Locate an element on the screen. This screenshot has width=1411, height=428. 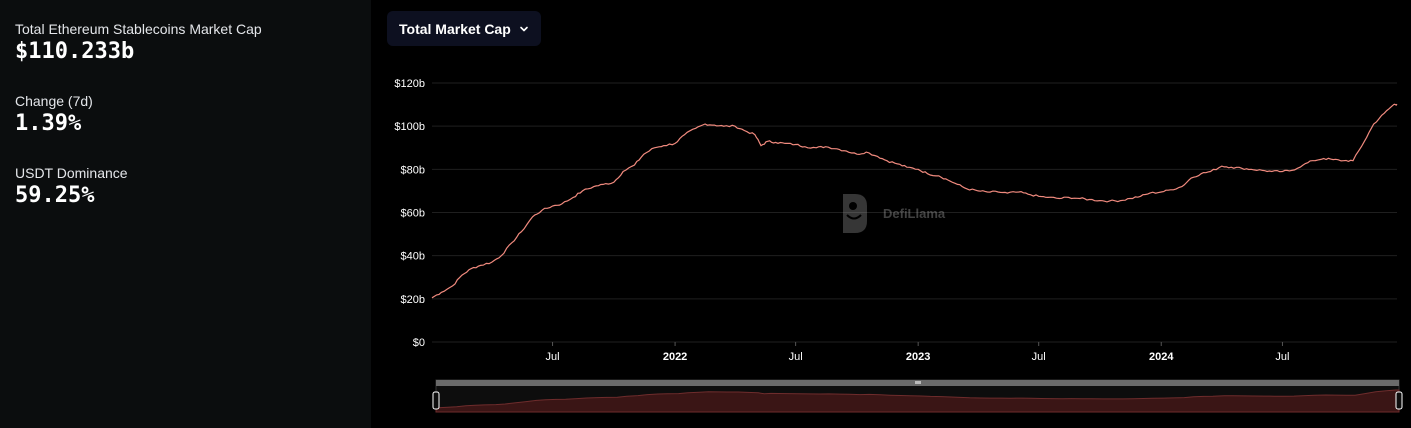
chevron-down-icon is located at coordinates (523, 28).